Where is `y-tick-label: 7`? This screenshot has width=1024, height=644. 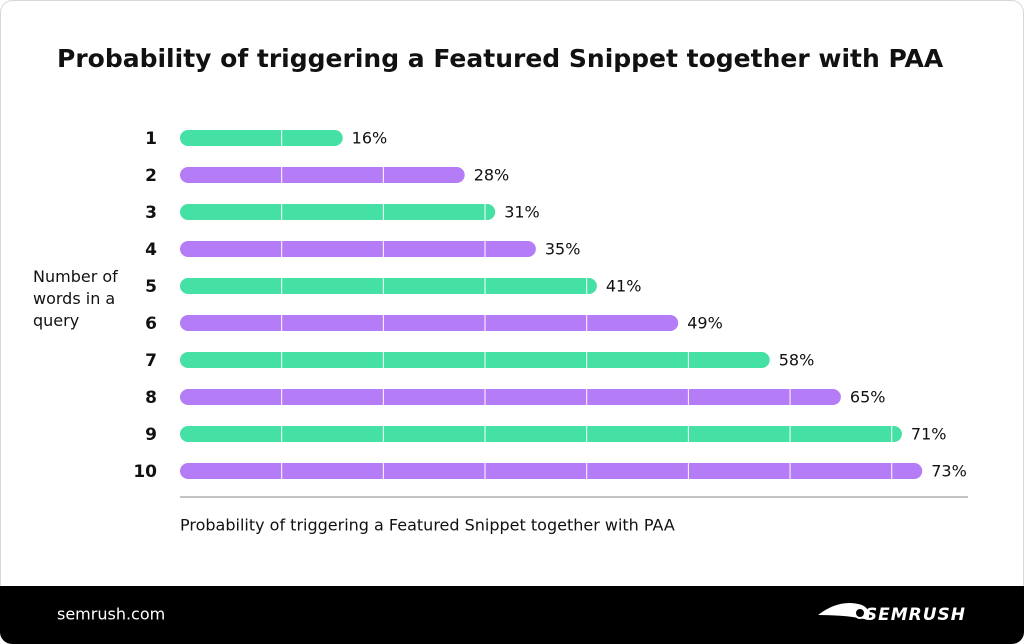 y-tick-label: 7 is located at coordinates (151, 361).